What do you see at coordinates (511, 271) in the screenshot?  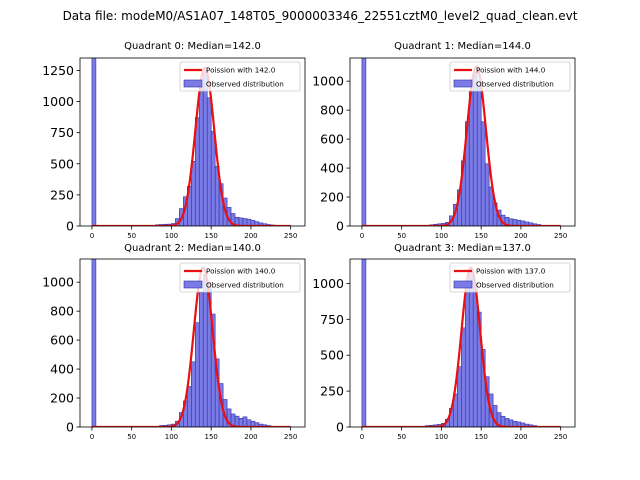 I see `legend-label-poisson: Poission with 137.0` at bounding box center [511, 271].